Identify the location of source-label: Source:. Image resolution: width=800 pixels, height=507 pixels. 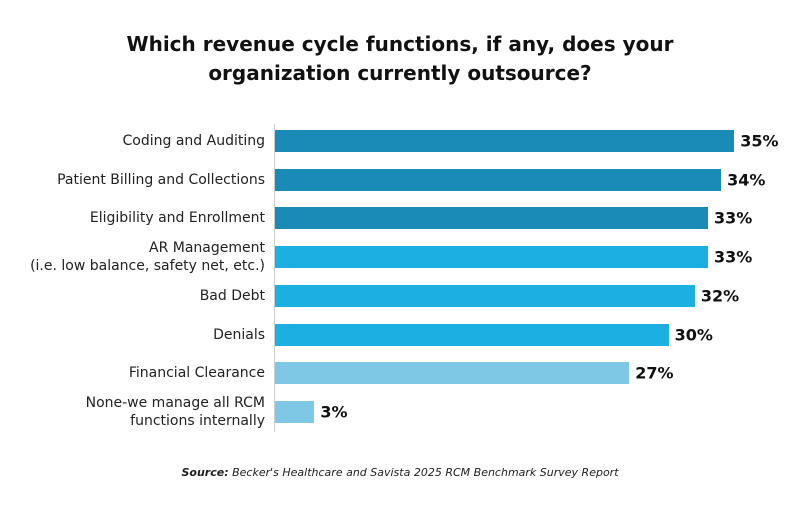
(205, 472).